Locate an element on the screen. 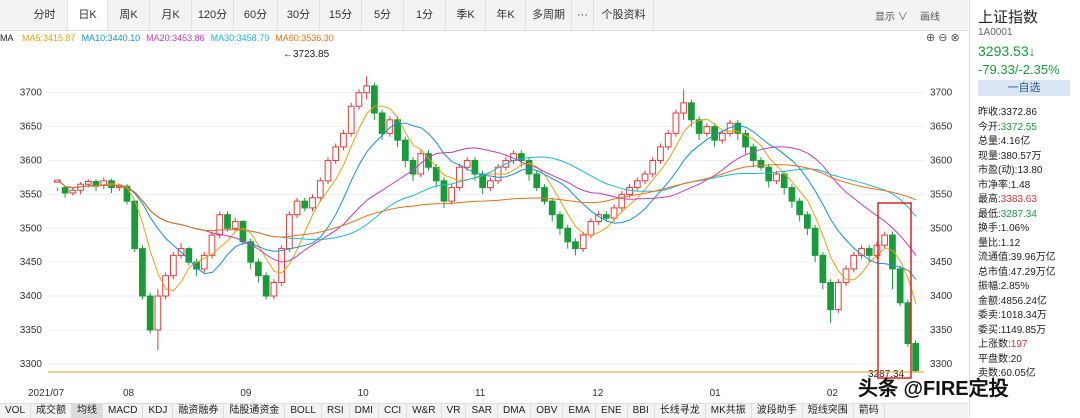 The image size is (1080, 418). indicator-tab: OBV is located at coordinates (547, 411).